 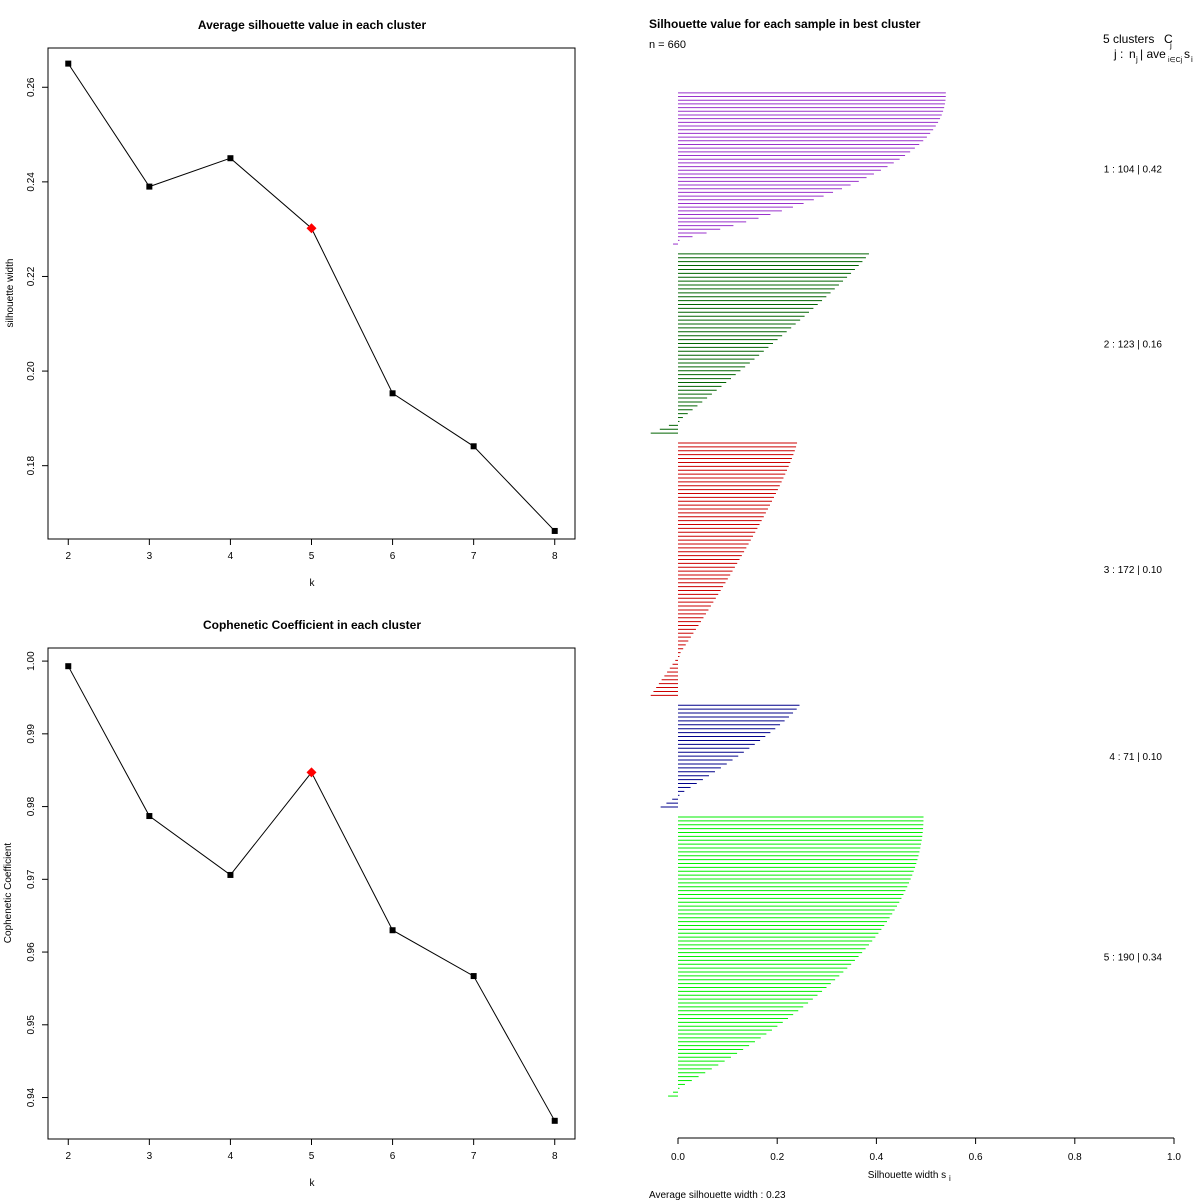 I want to click on cluster-2-bars, so click(x=759, y=343).